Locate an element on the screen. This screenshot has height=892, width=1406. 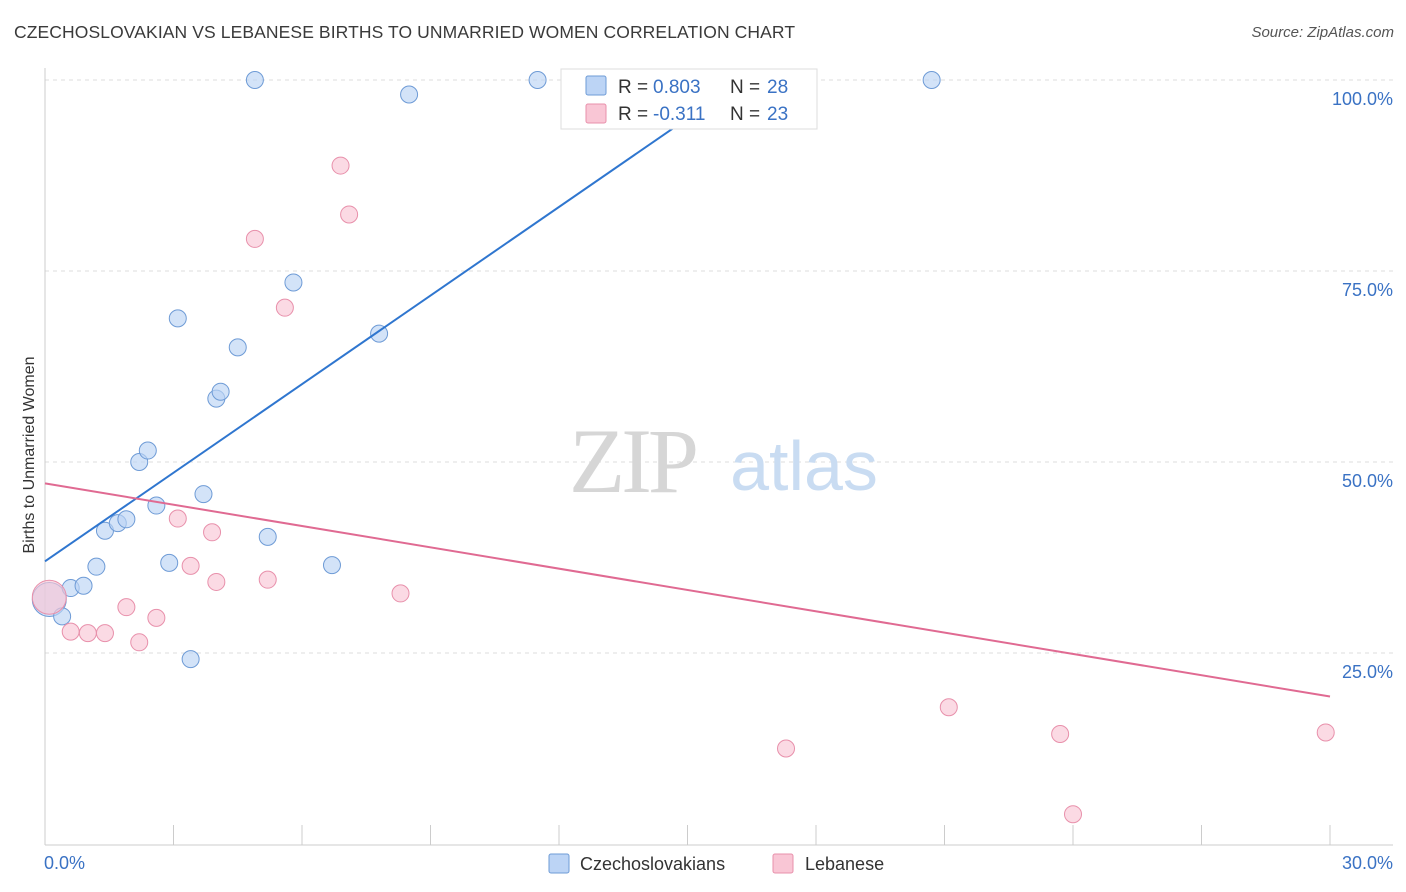
legend-swatch-czechoslovakians is located at coordinates (559, 863).